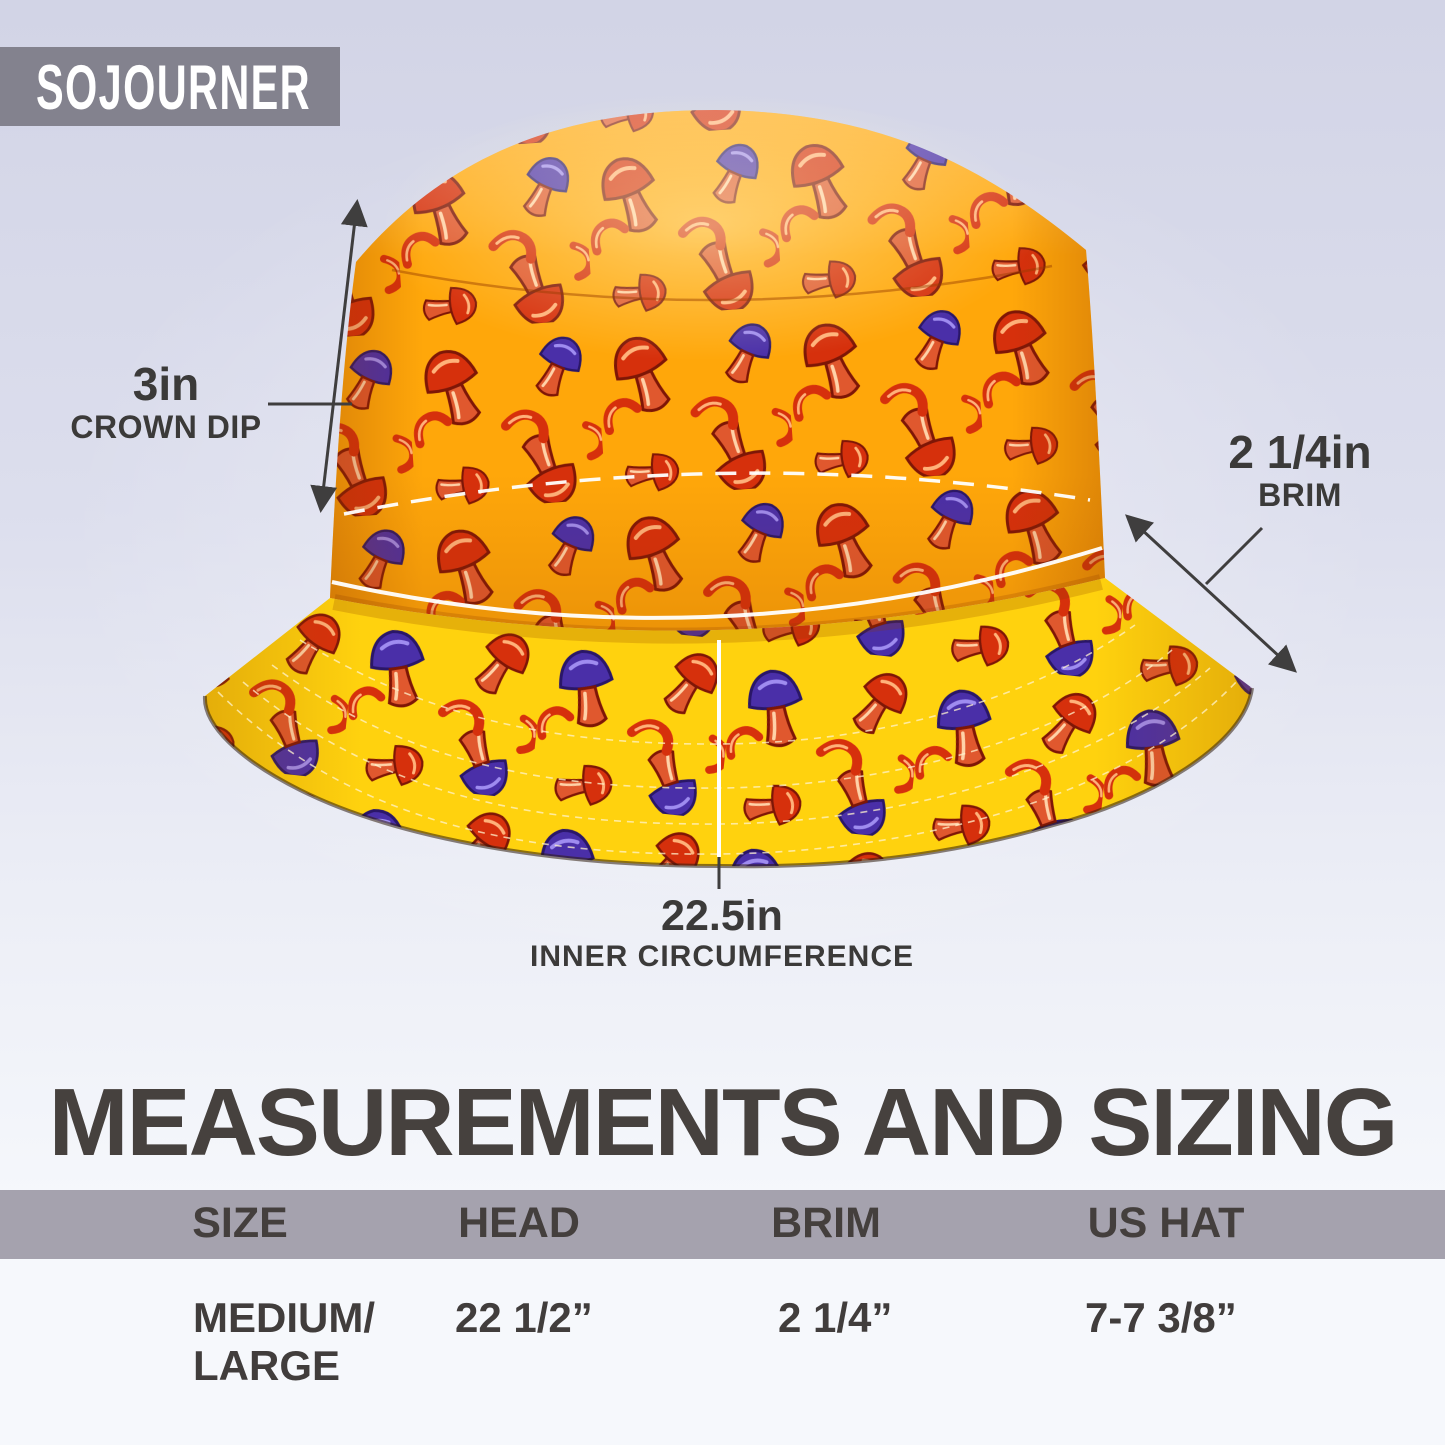 The width and height of the screenshot is (1445, 1445). Describe the element at coordinates (722, 916) in the screenshot. I see `inner-circumference-value: 22.5in` at that location.